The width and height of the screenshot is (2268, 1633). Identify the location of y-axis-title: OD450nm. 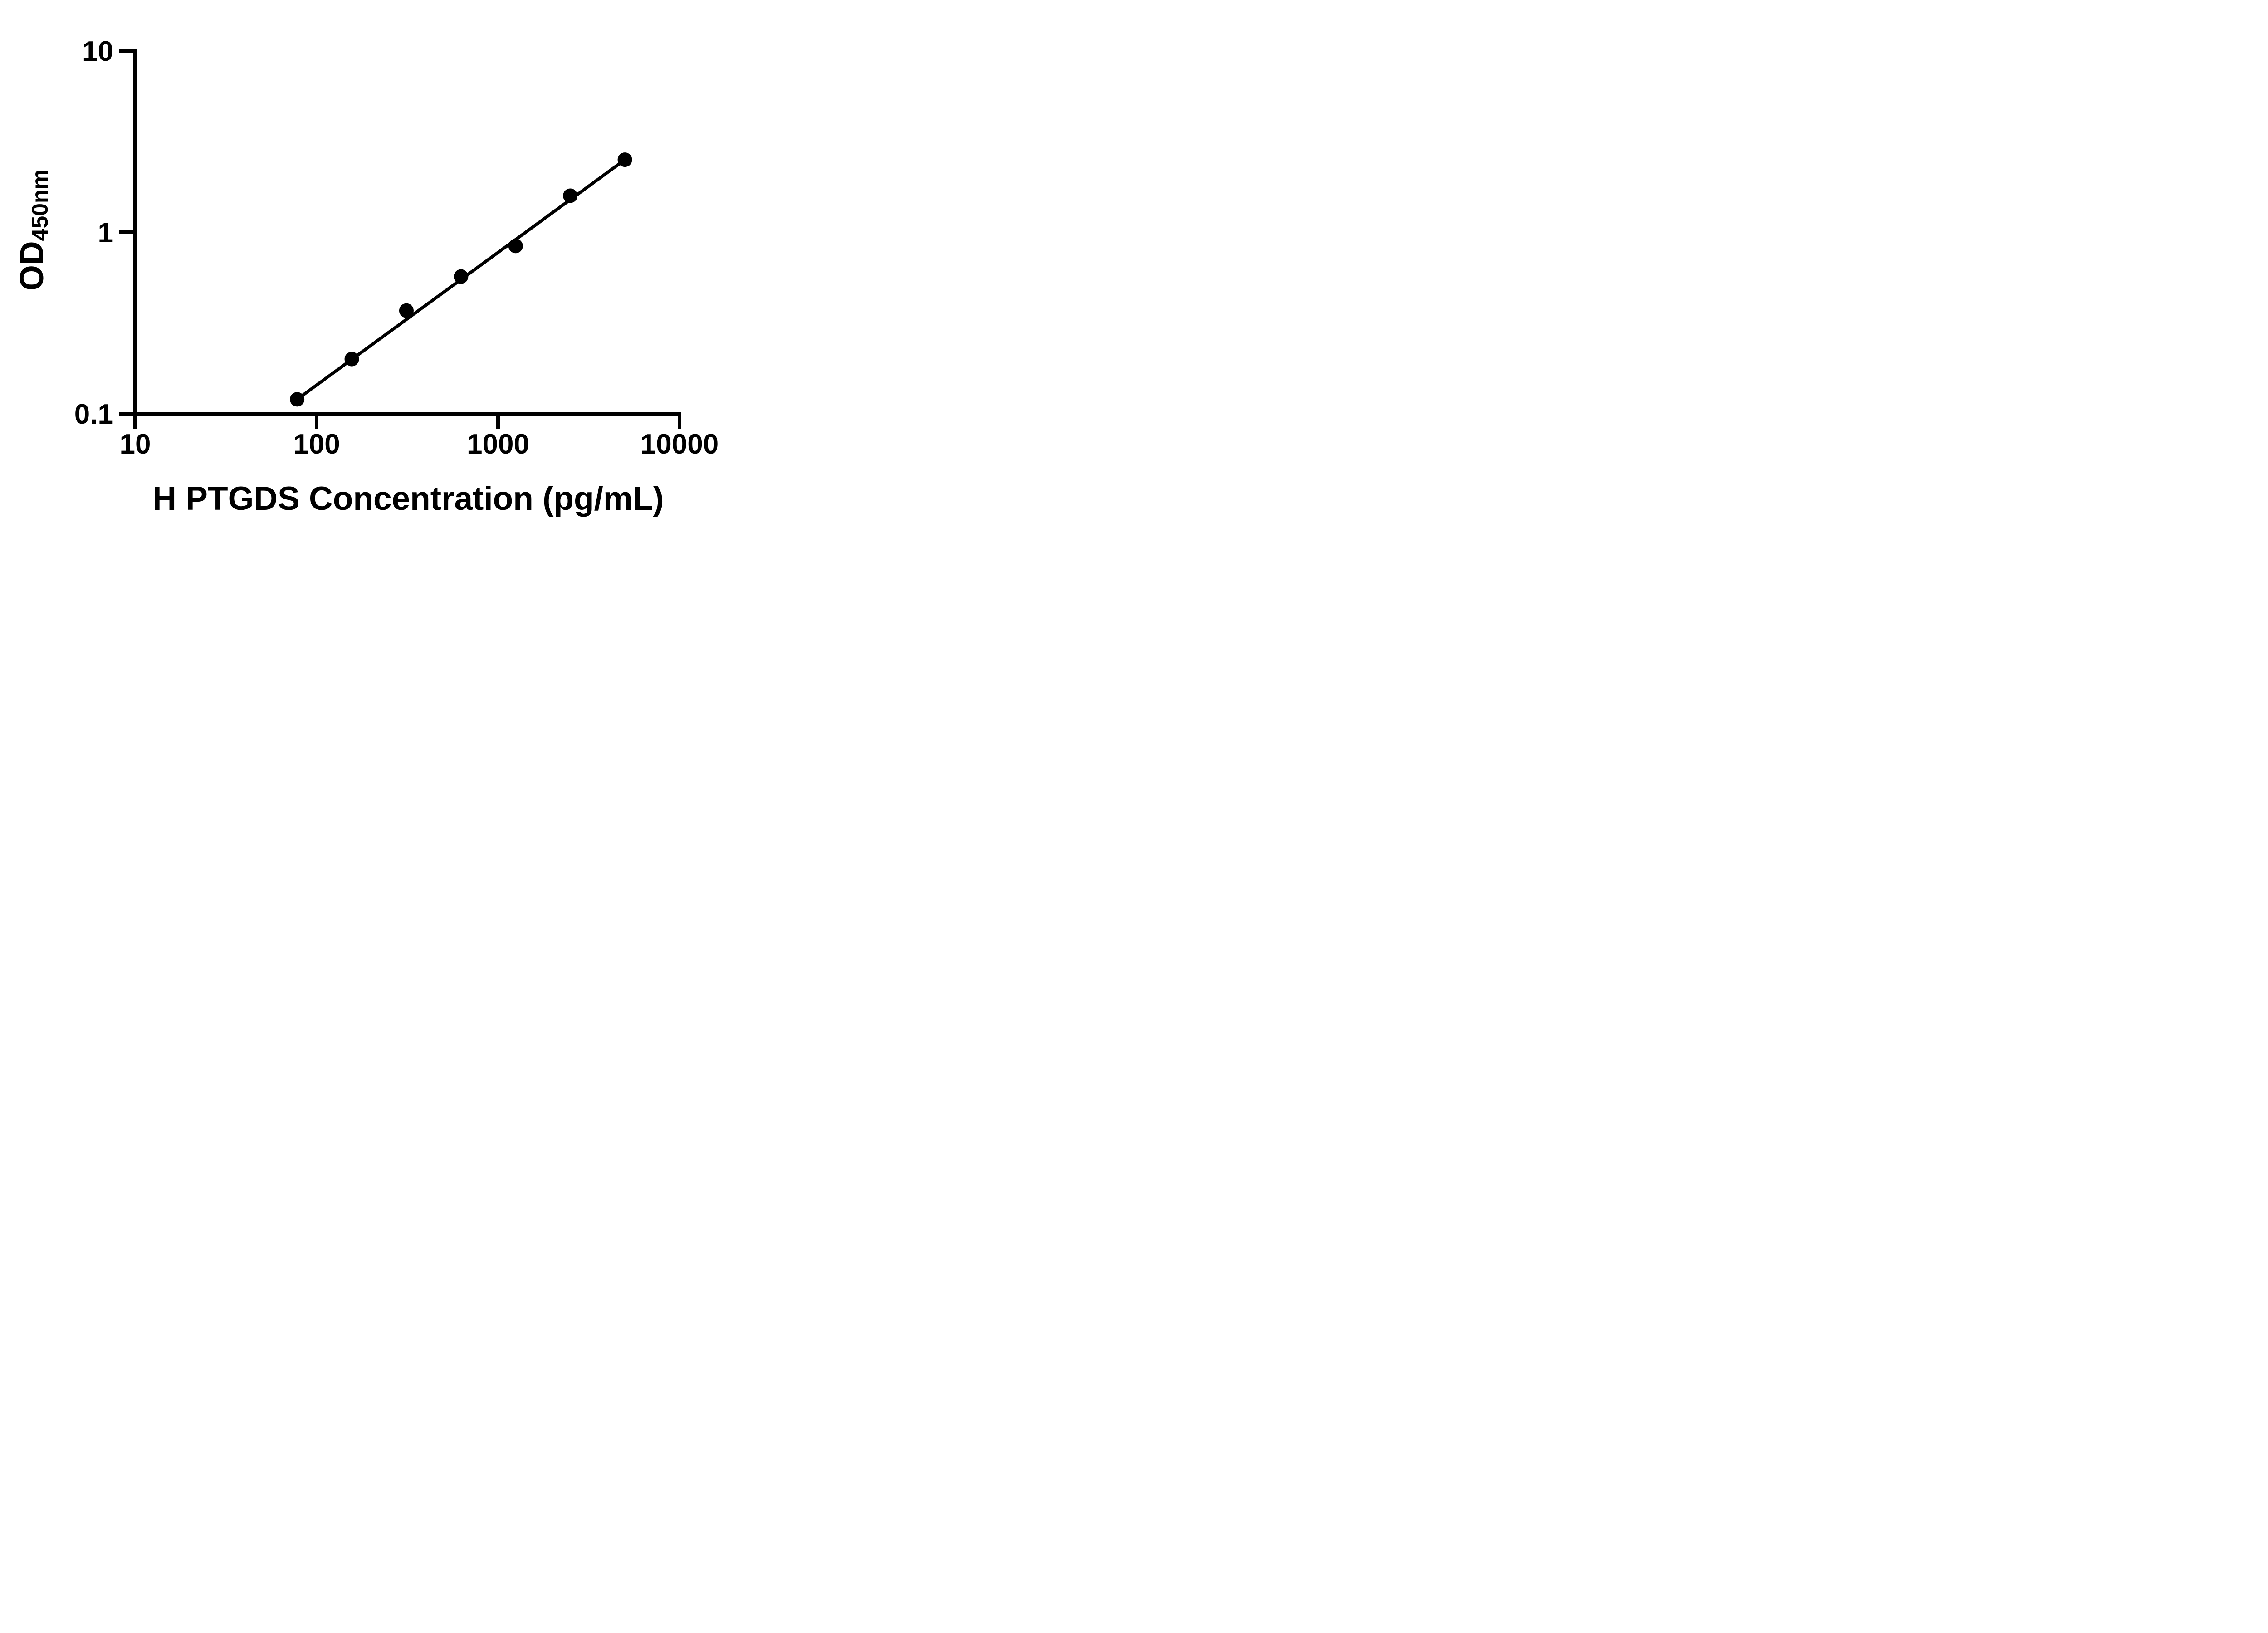
(33, 230).